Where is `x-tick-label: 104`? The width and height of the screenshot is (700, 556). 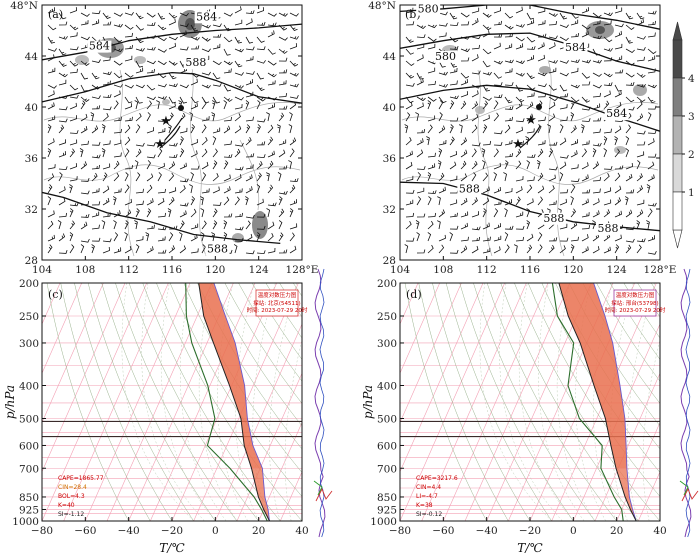
x-tick-label: 104 is located at coordinates (400, 270).